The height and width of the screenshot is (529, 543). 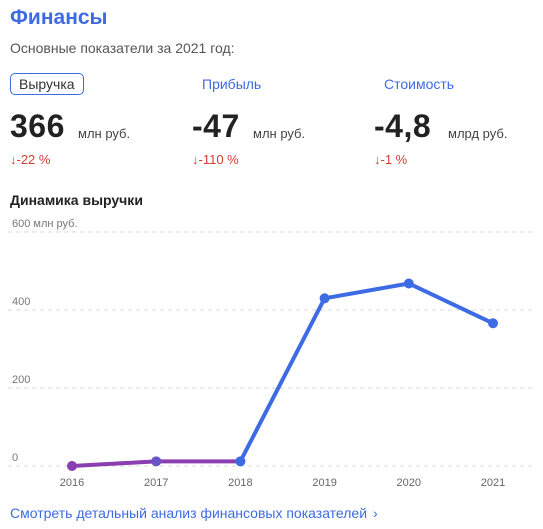 I want to click on kpi-revenue-unit: млн руб., so click(x=104, y=133).